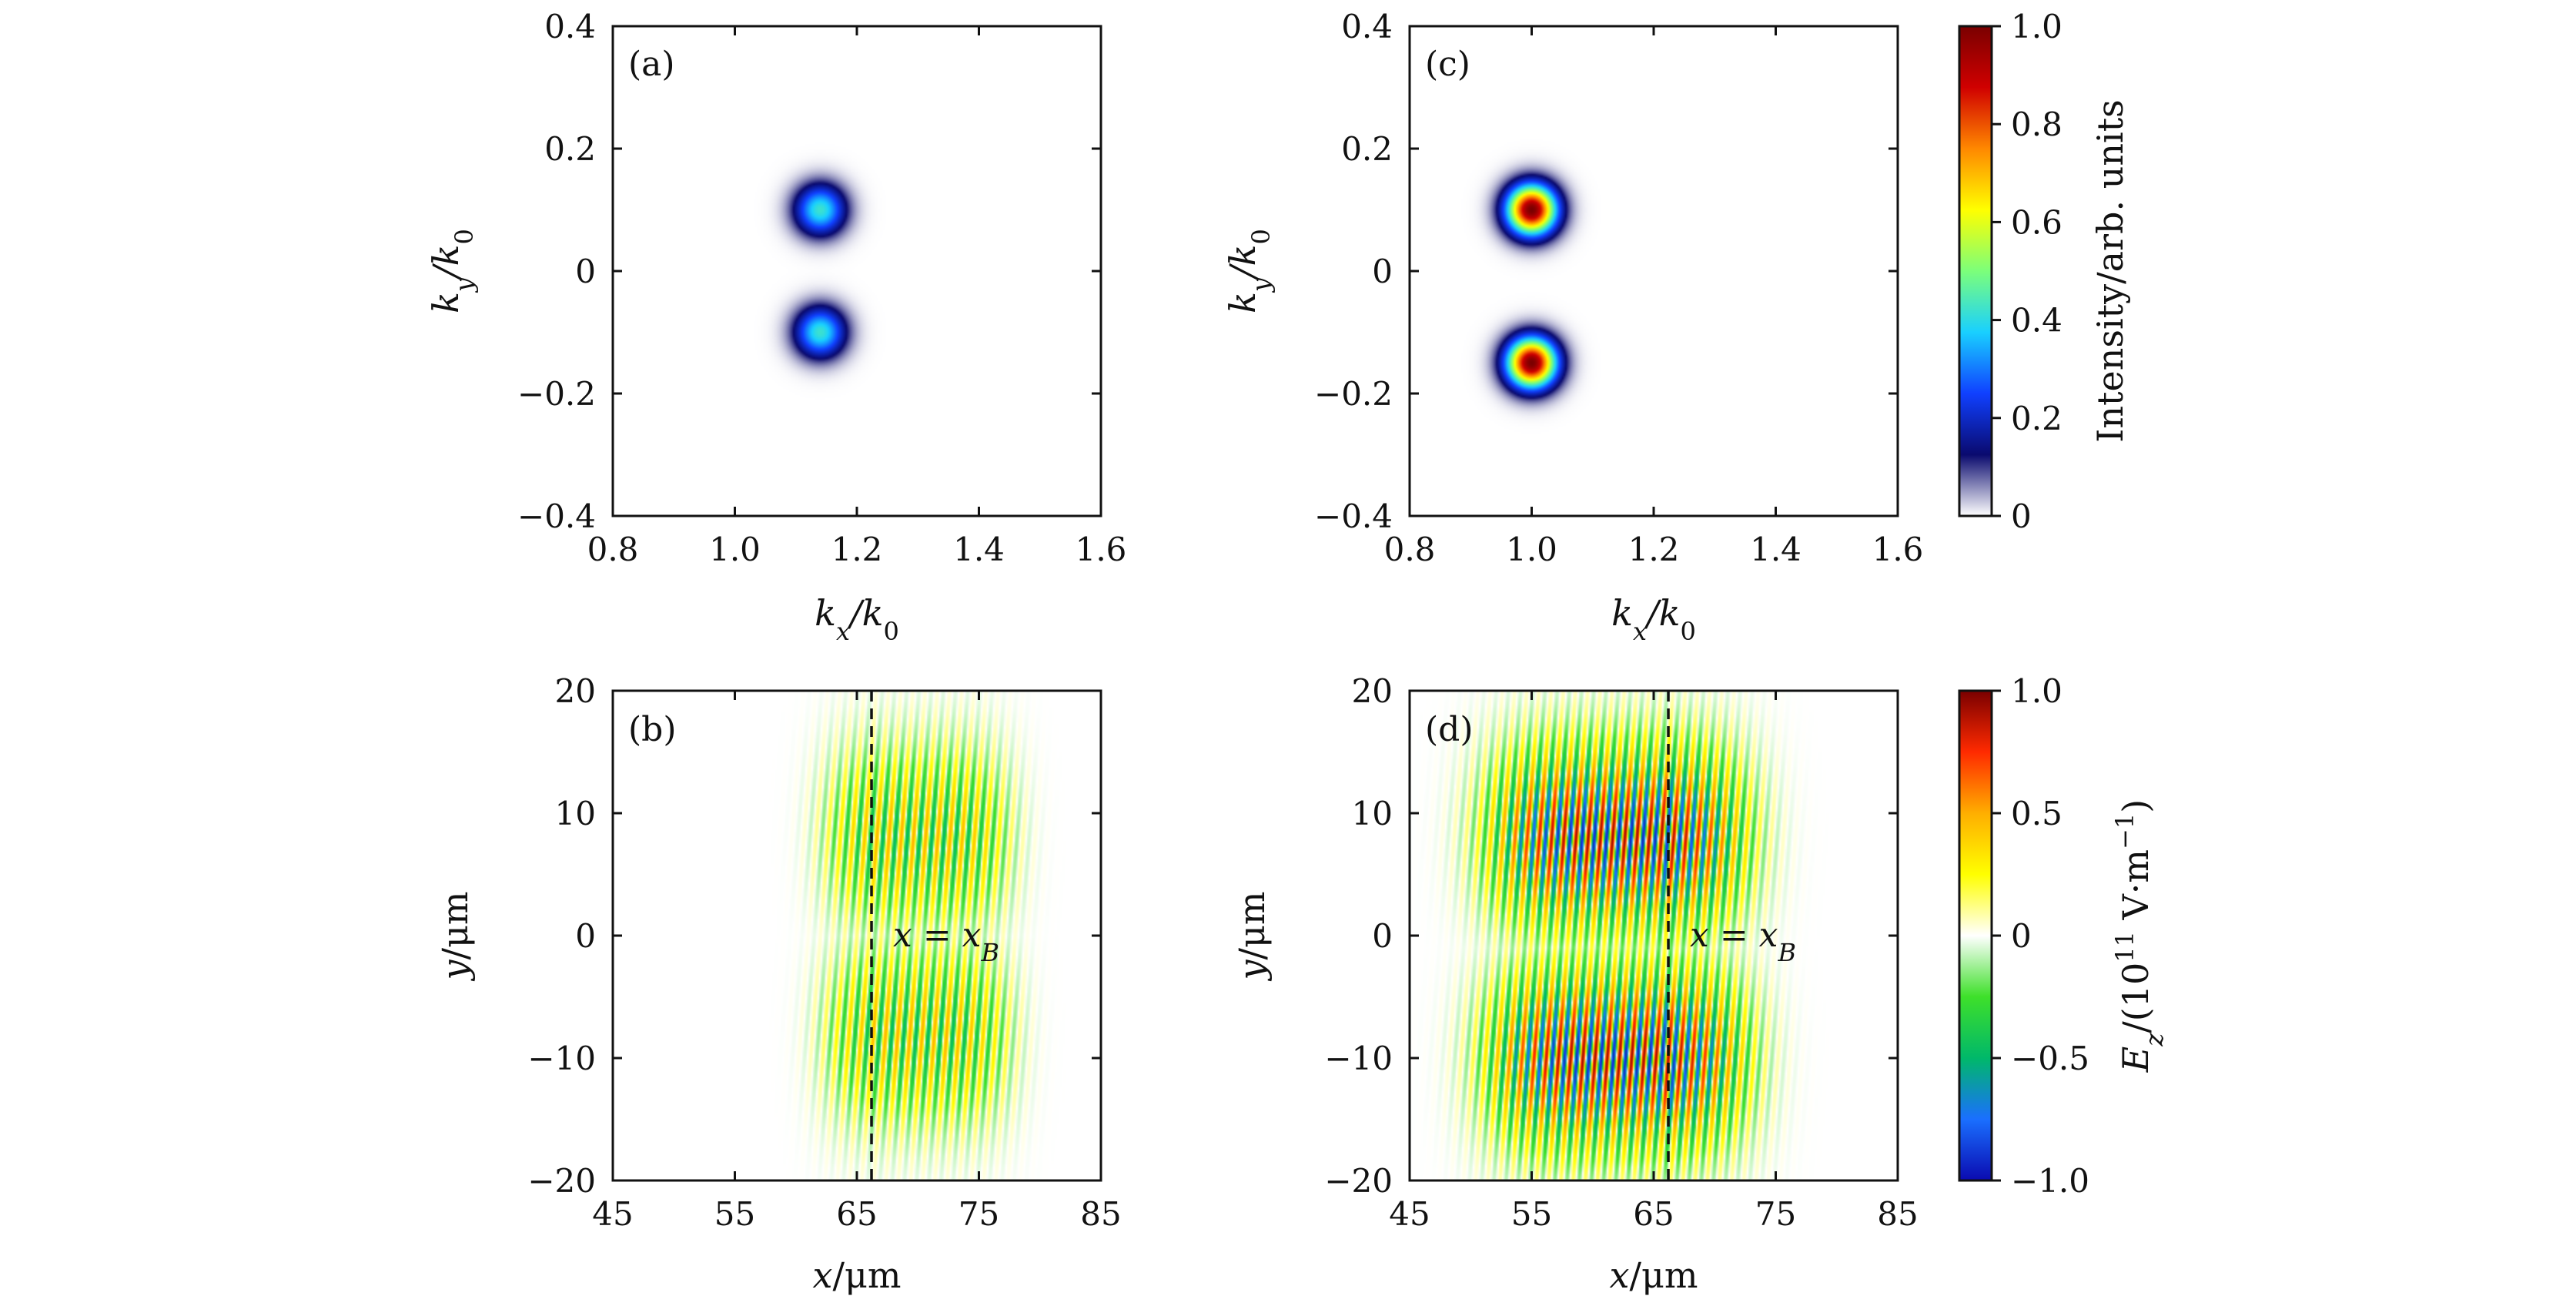 This screenshot has height=1296, width=2576. What do you see at coordinates (2037, 813) in the screenshot?
I see `colorbar-field-tick-label-3: 0.5` at bounding box center [2037, 813].